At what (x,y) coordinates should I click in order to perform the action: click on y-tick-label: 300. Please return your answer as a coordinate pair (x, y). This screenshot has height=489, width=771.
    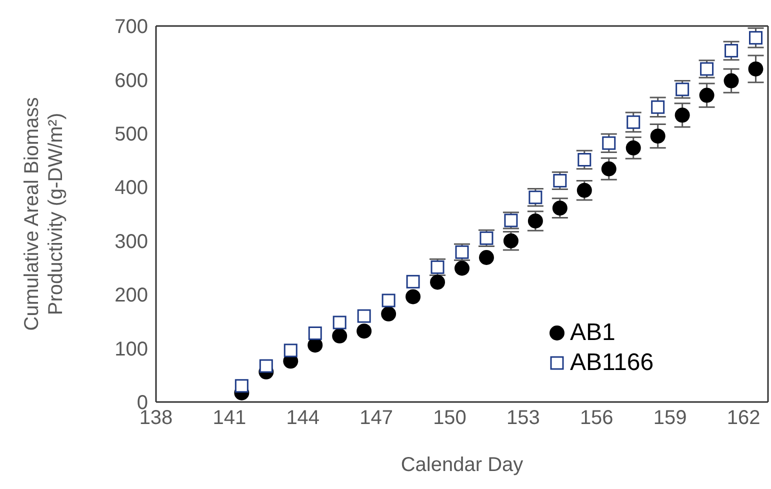
    Looking at the image, I should click on (131, 241).